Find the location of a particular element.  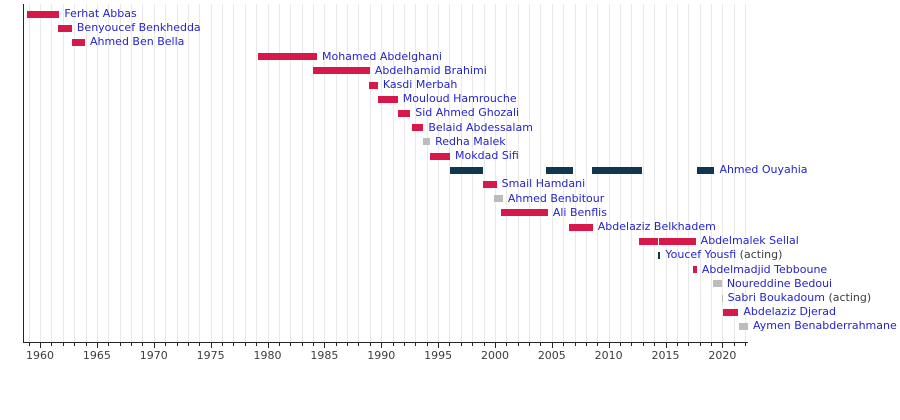

x-tick-label: 1965 is located at coordinates (96, 355).